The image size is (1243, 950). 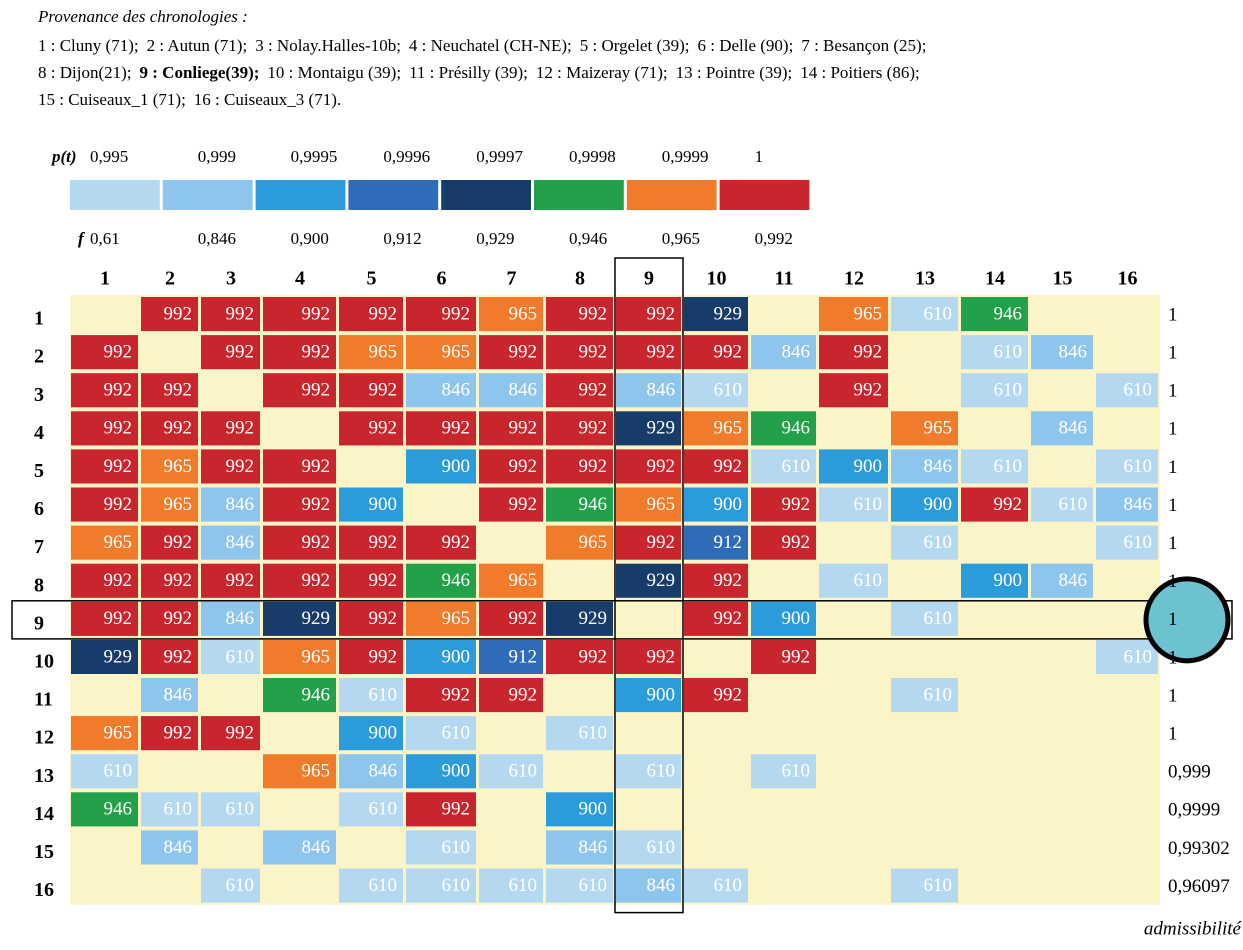 What do you see at coordinates (859, 72) in the screenshot?
I see `provenance-item: 14 : Poitiers (86);` at bounding box center [859, 72].